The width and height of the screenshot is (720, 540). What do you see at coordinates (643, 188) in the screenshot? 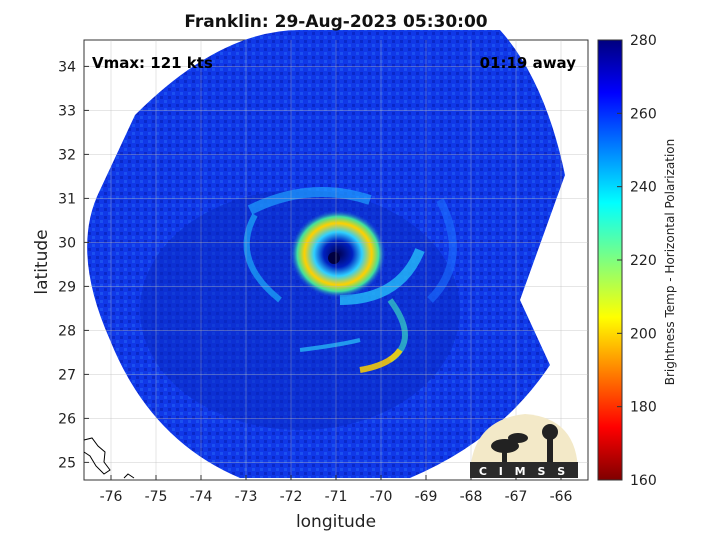
I see `colorbar-tick-label: 240` at bounding box center [643, 188].